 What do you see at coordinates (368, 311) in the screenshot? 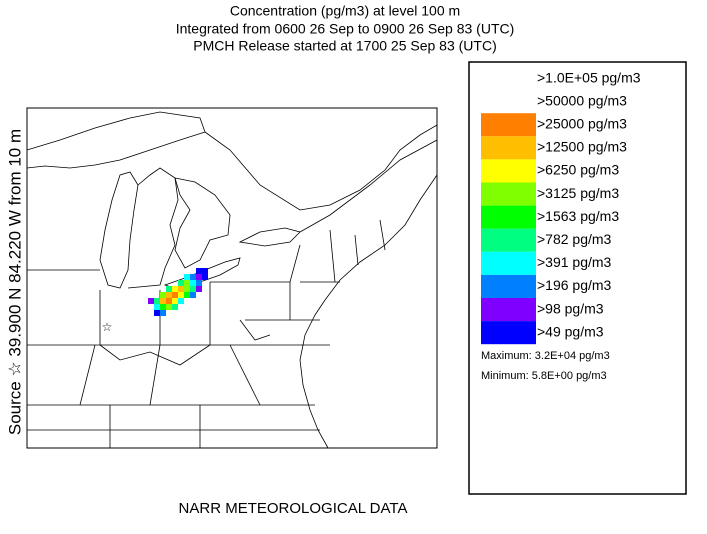
I see `coastline` at bounding box center [368, 311].